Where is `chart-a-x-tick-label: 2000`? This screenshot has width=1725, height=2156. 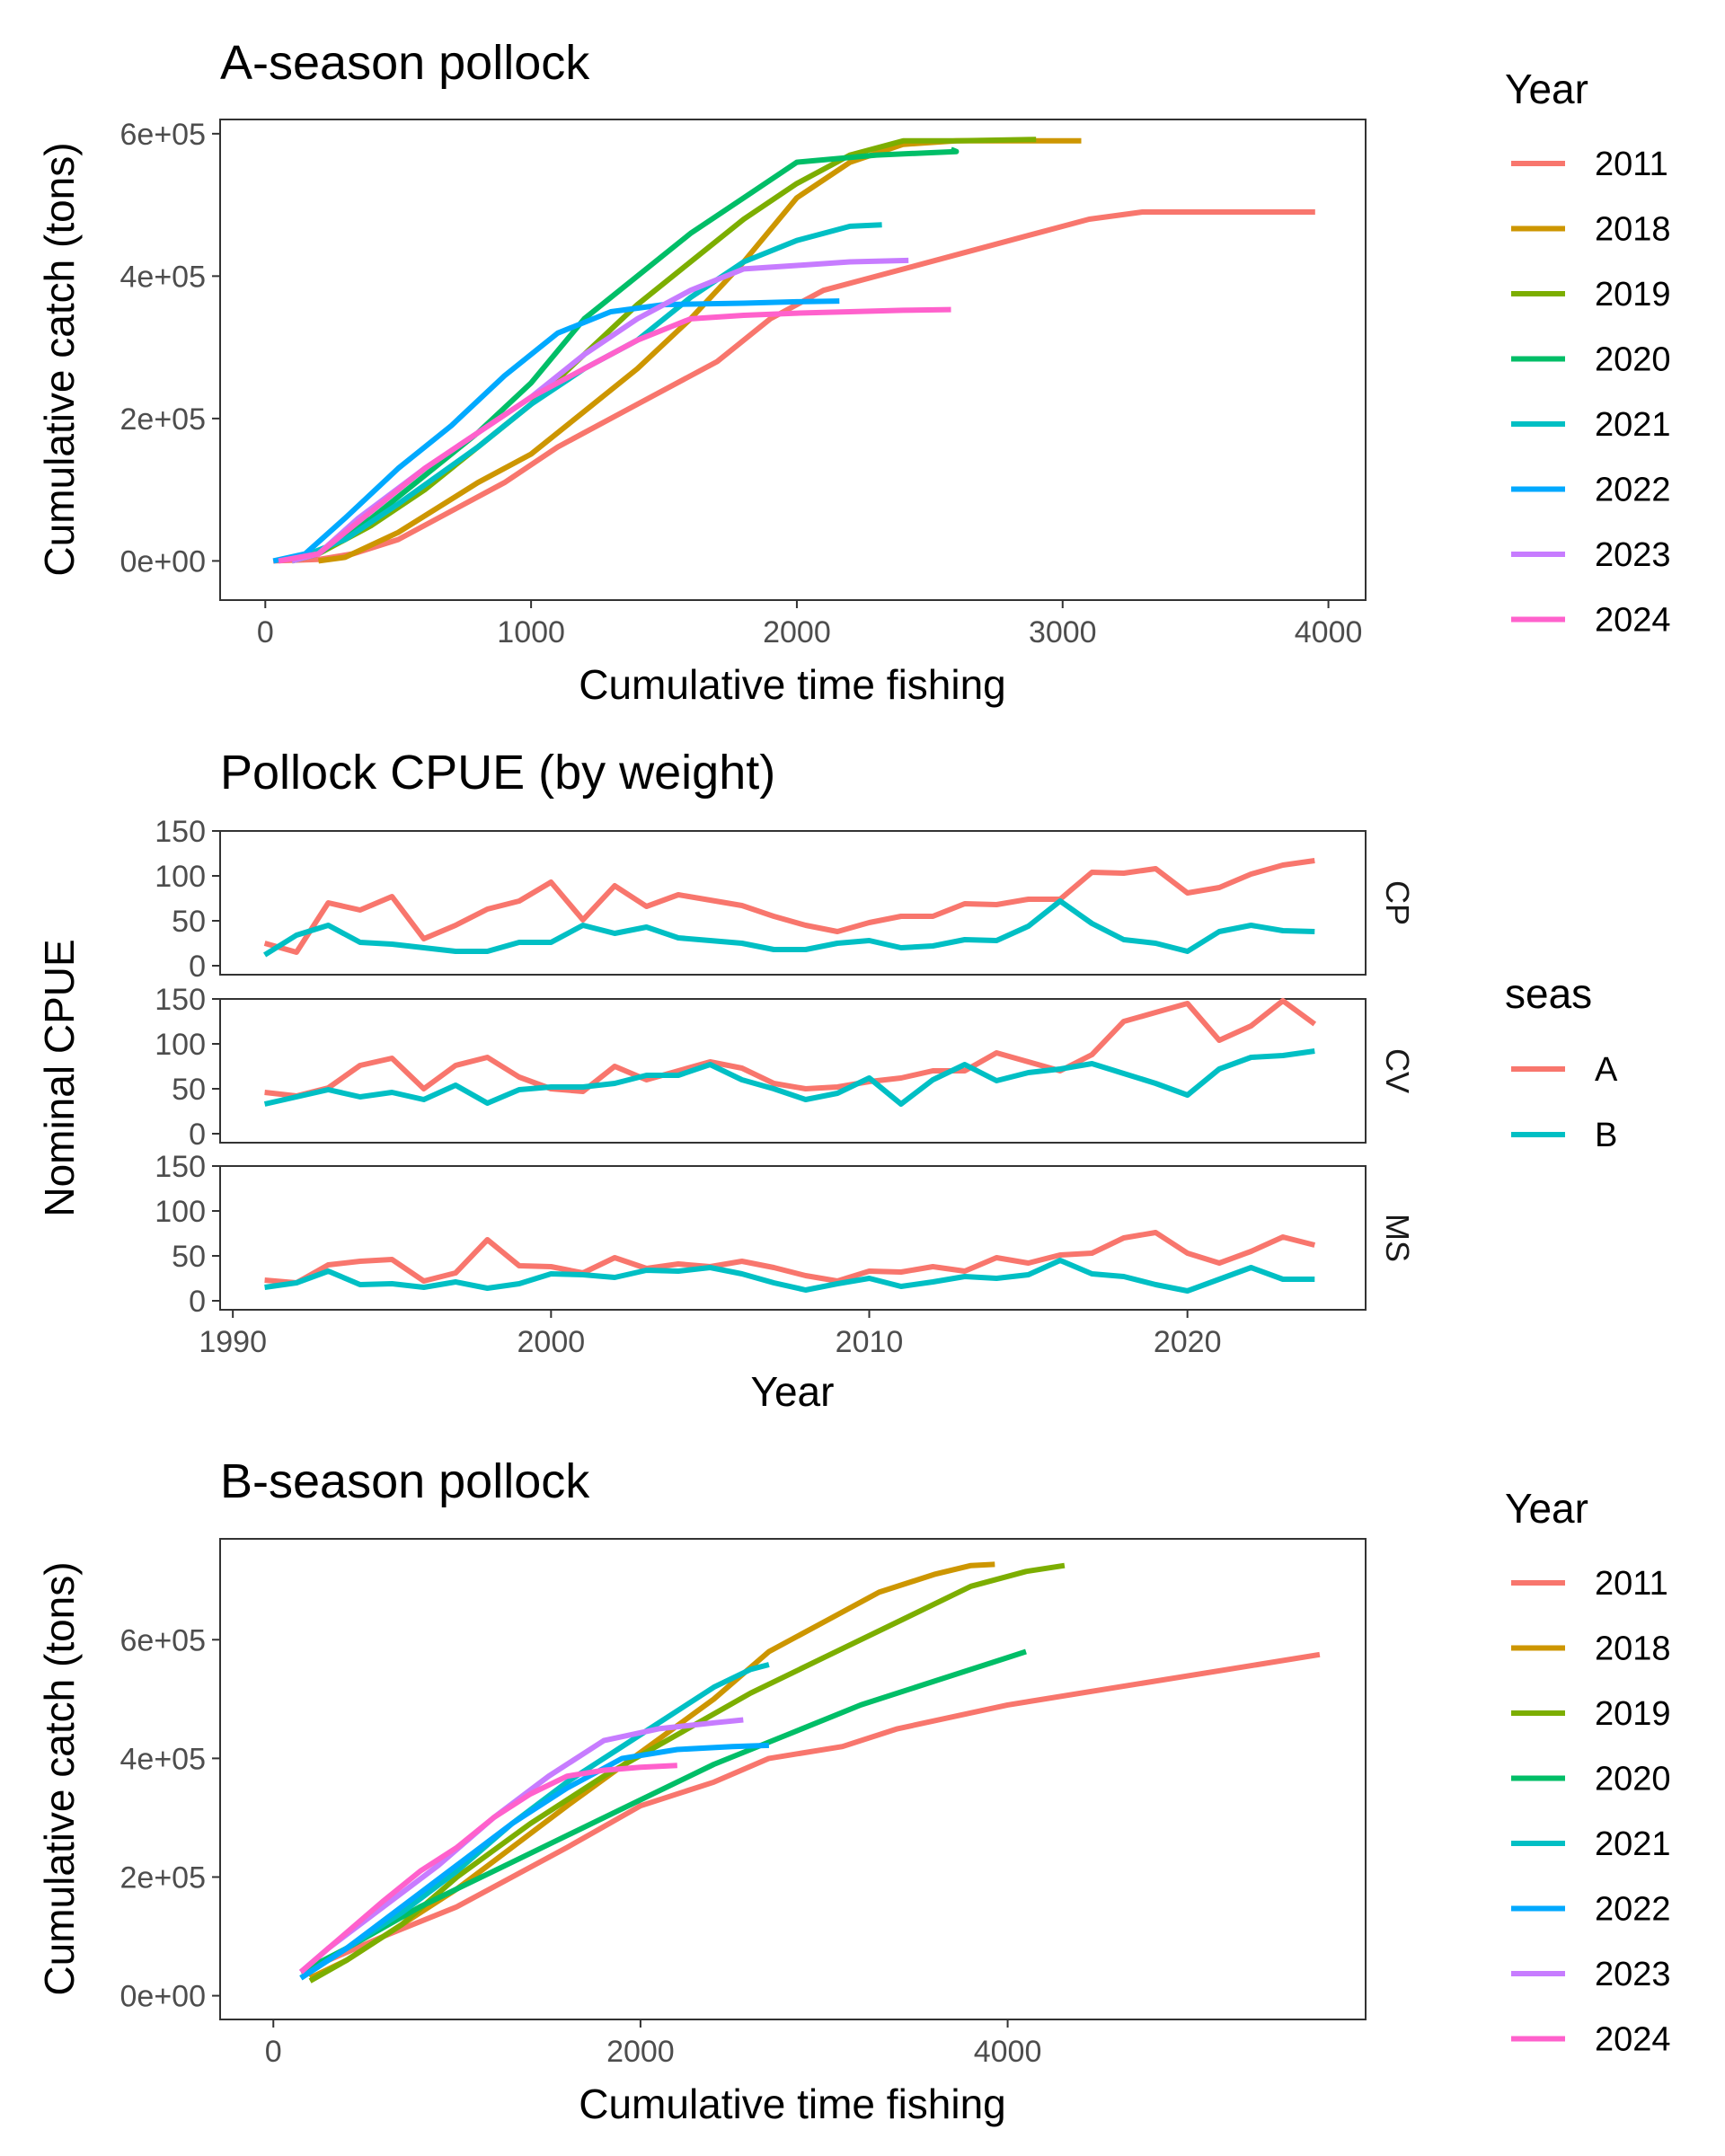 chart-a-x-tick-label: 2000 is located at coordinates (797, 632).